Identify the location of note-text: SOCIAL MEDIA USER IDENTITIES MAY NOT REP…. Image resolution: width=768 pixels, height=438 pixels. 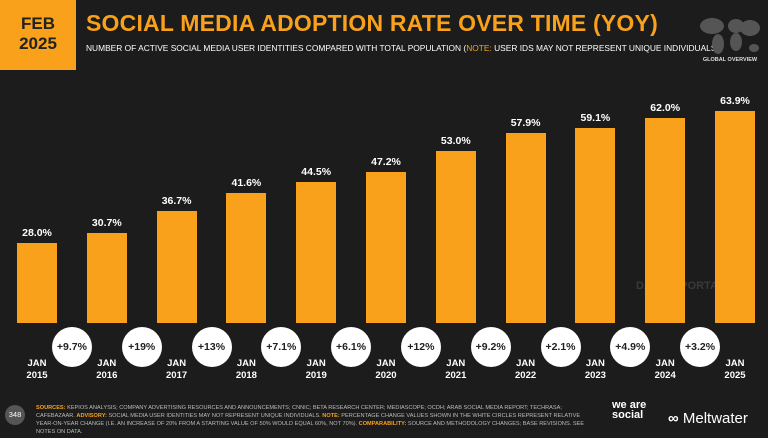
(214, 416).